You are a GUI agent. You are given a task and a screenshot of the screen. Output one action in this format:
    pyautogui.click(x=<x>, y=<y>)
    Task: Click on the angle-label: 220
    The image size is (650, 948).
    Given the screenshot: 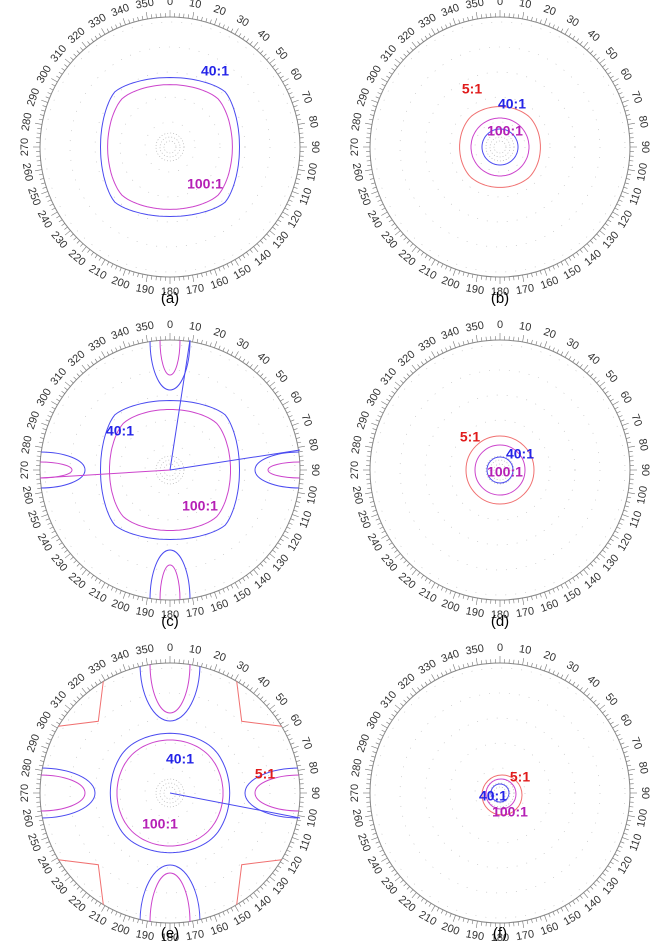 What is the action you would take?
    pyautogui.click(x=407, y=581)
    